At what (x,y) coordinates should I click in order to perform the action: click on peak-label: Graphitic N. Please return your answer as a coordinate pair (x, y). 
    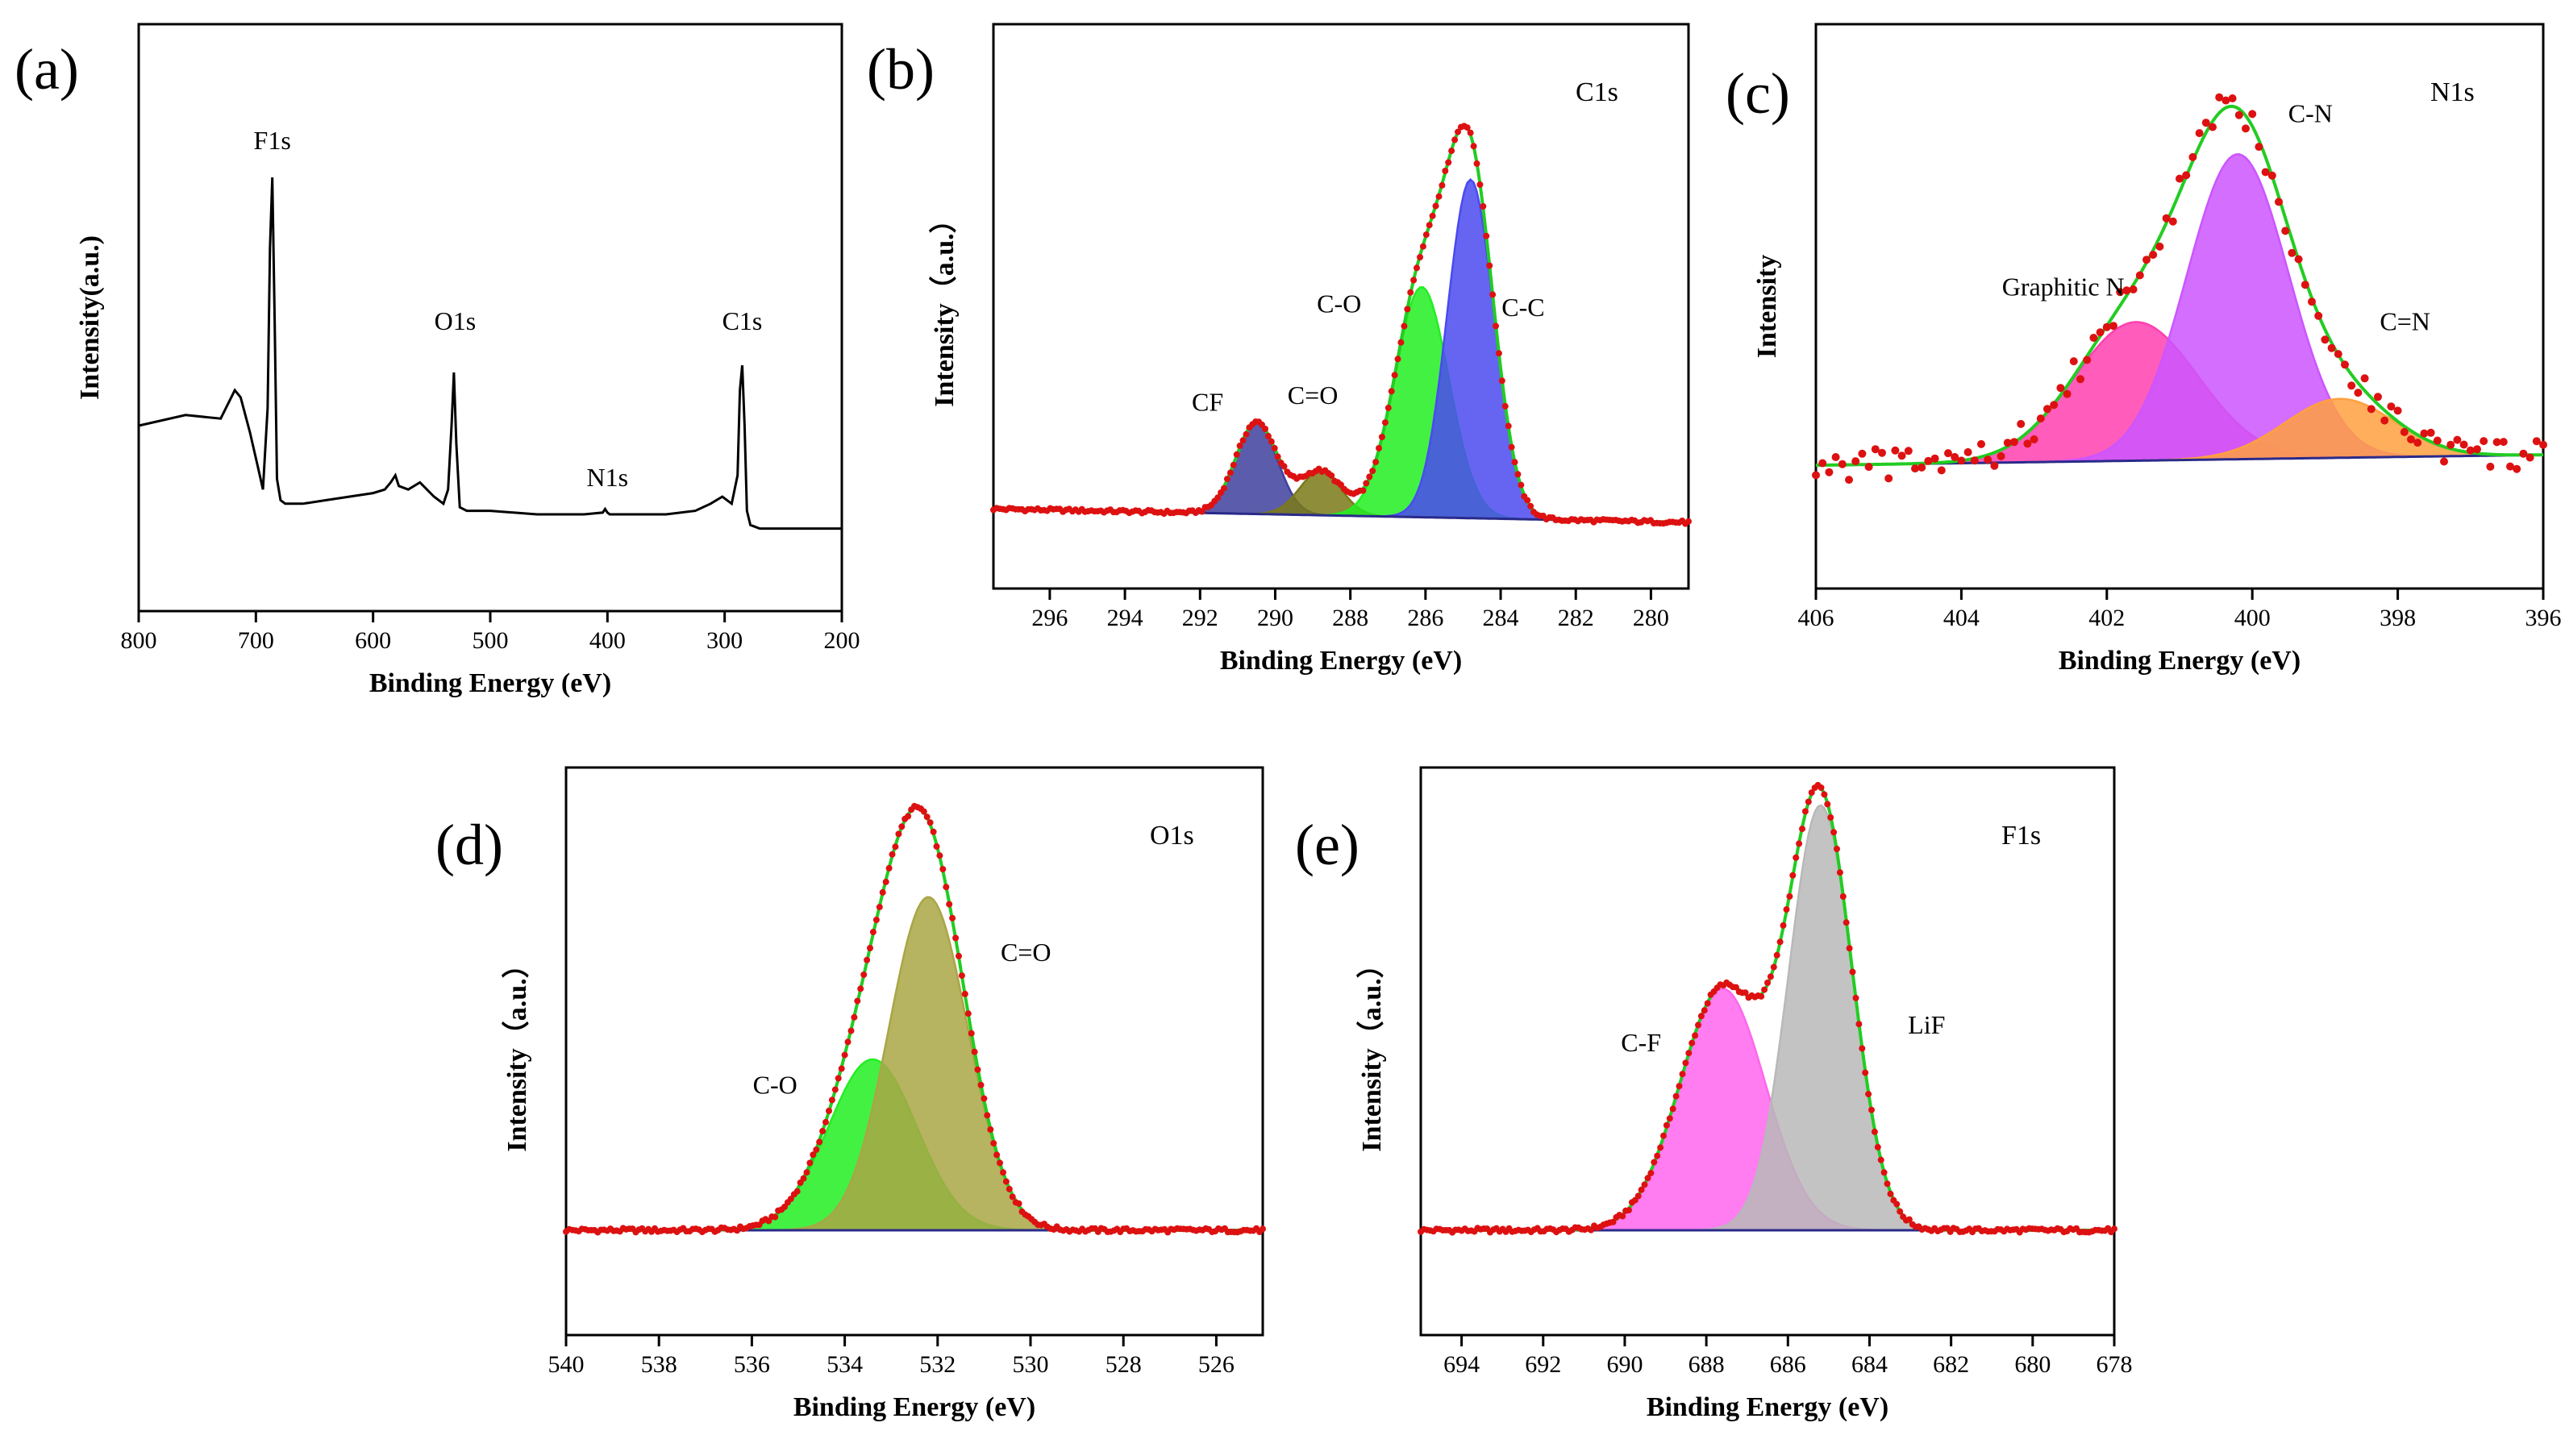
    Looking at the image, I should click on (2063, 286).